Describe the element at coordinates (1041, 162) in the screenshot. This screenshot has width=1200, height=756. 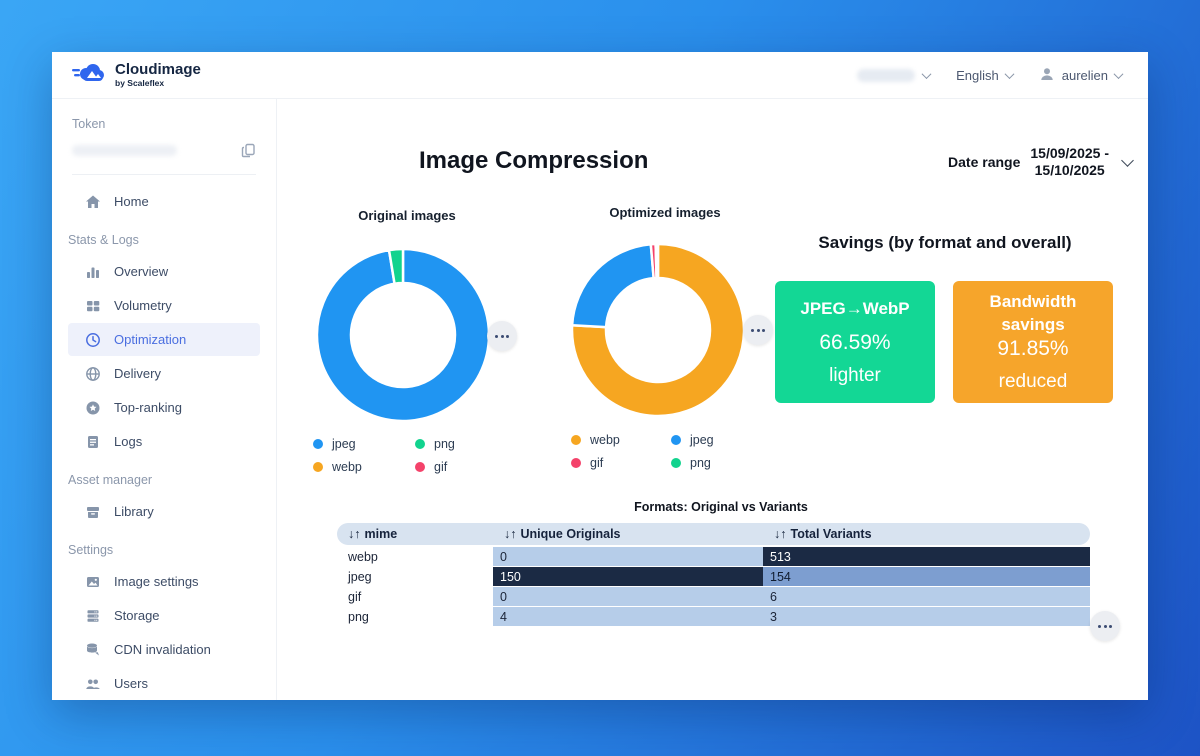
I see `date-range-picker: Date range 15/09/2025 -15/10/2025` at that location.